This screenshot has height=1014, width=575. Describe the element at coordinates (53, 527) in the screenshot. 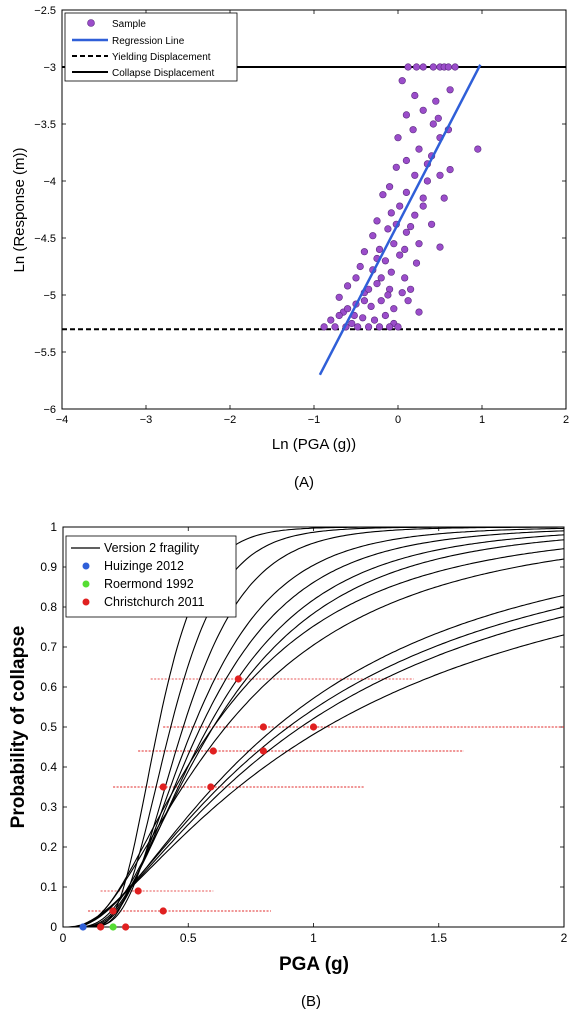

I see `b-y-tick-label: 1` at that location.